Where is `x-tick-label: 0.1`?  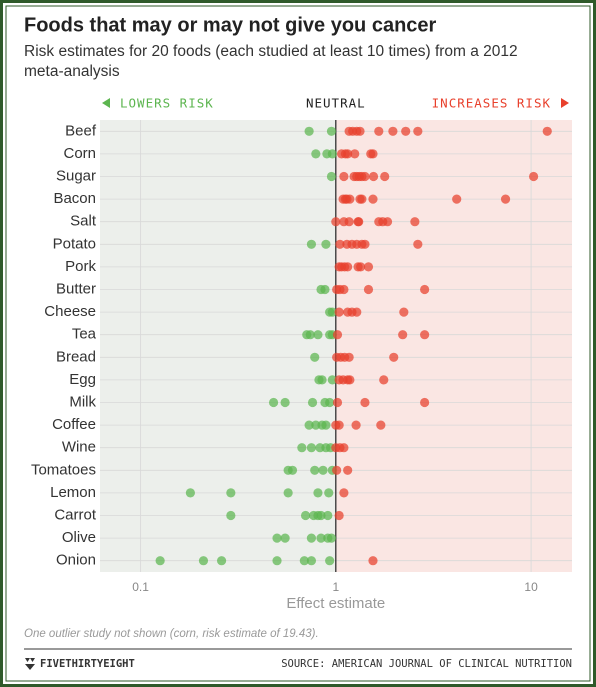
x-tick-label: 0.1 is located at coordinates (140, 587).